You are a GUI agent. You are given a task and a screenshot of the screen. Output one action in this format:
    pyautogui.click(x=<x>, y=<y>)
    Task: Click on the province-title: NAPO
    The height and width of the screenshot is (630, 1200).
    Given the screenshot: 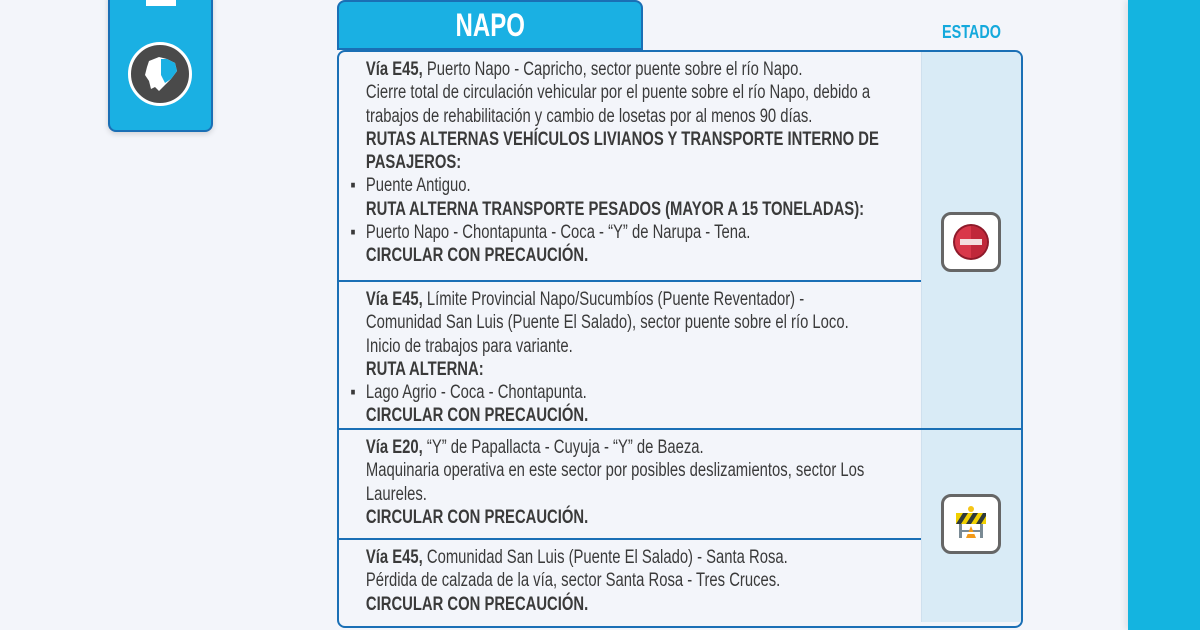 What is the action you would take?
    pyautogui.click(x=490, y=24)
    